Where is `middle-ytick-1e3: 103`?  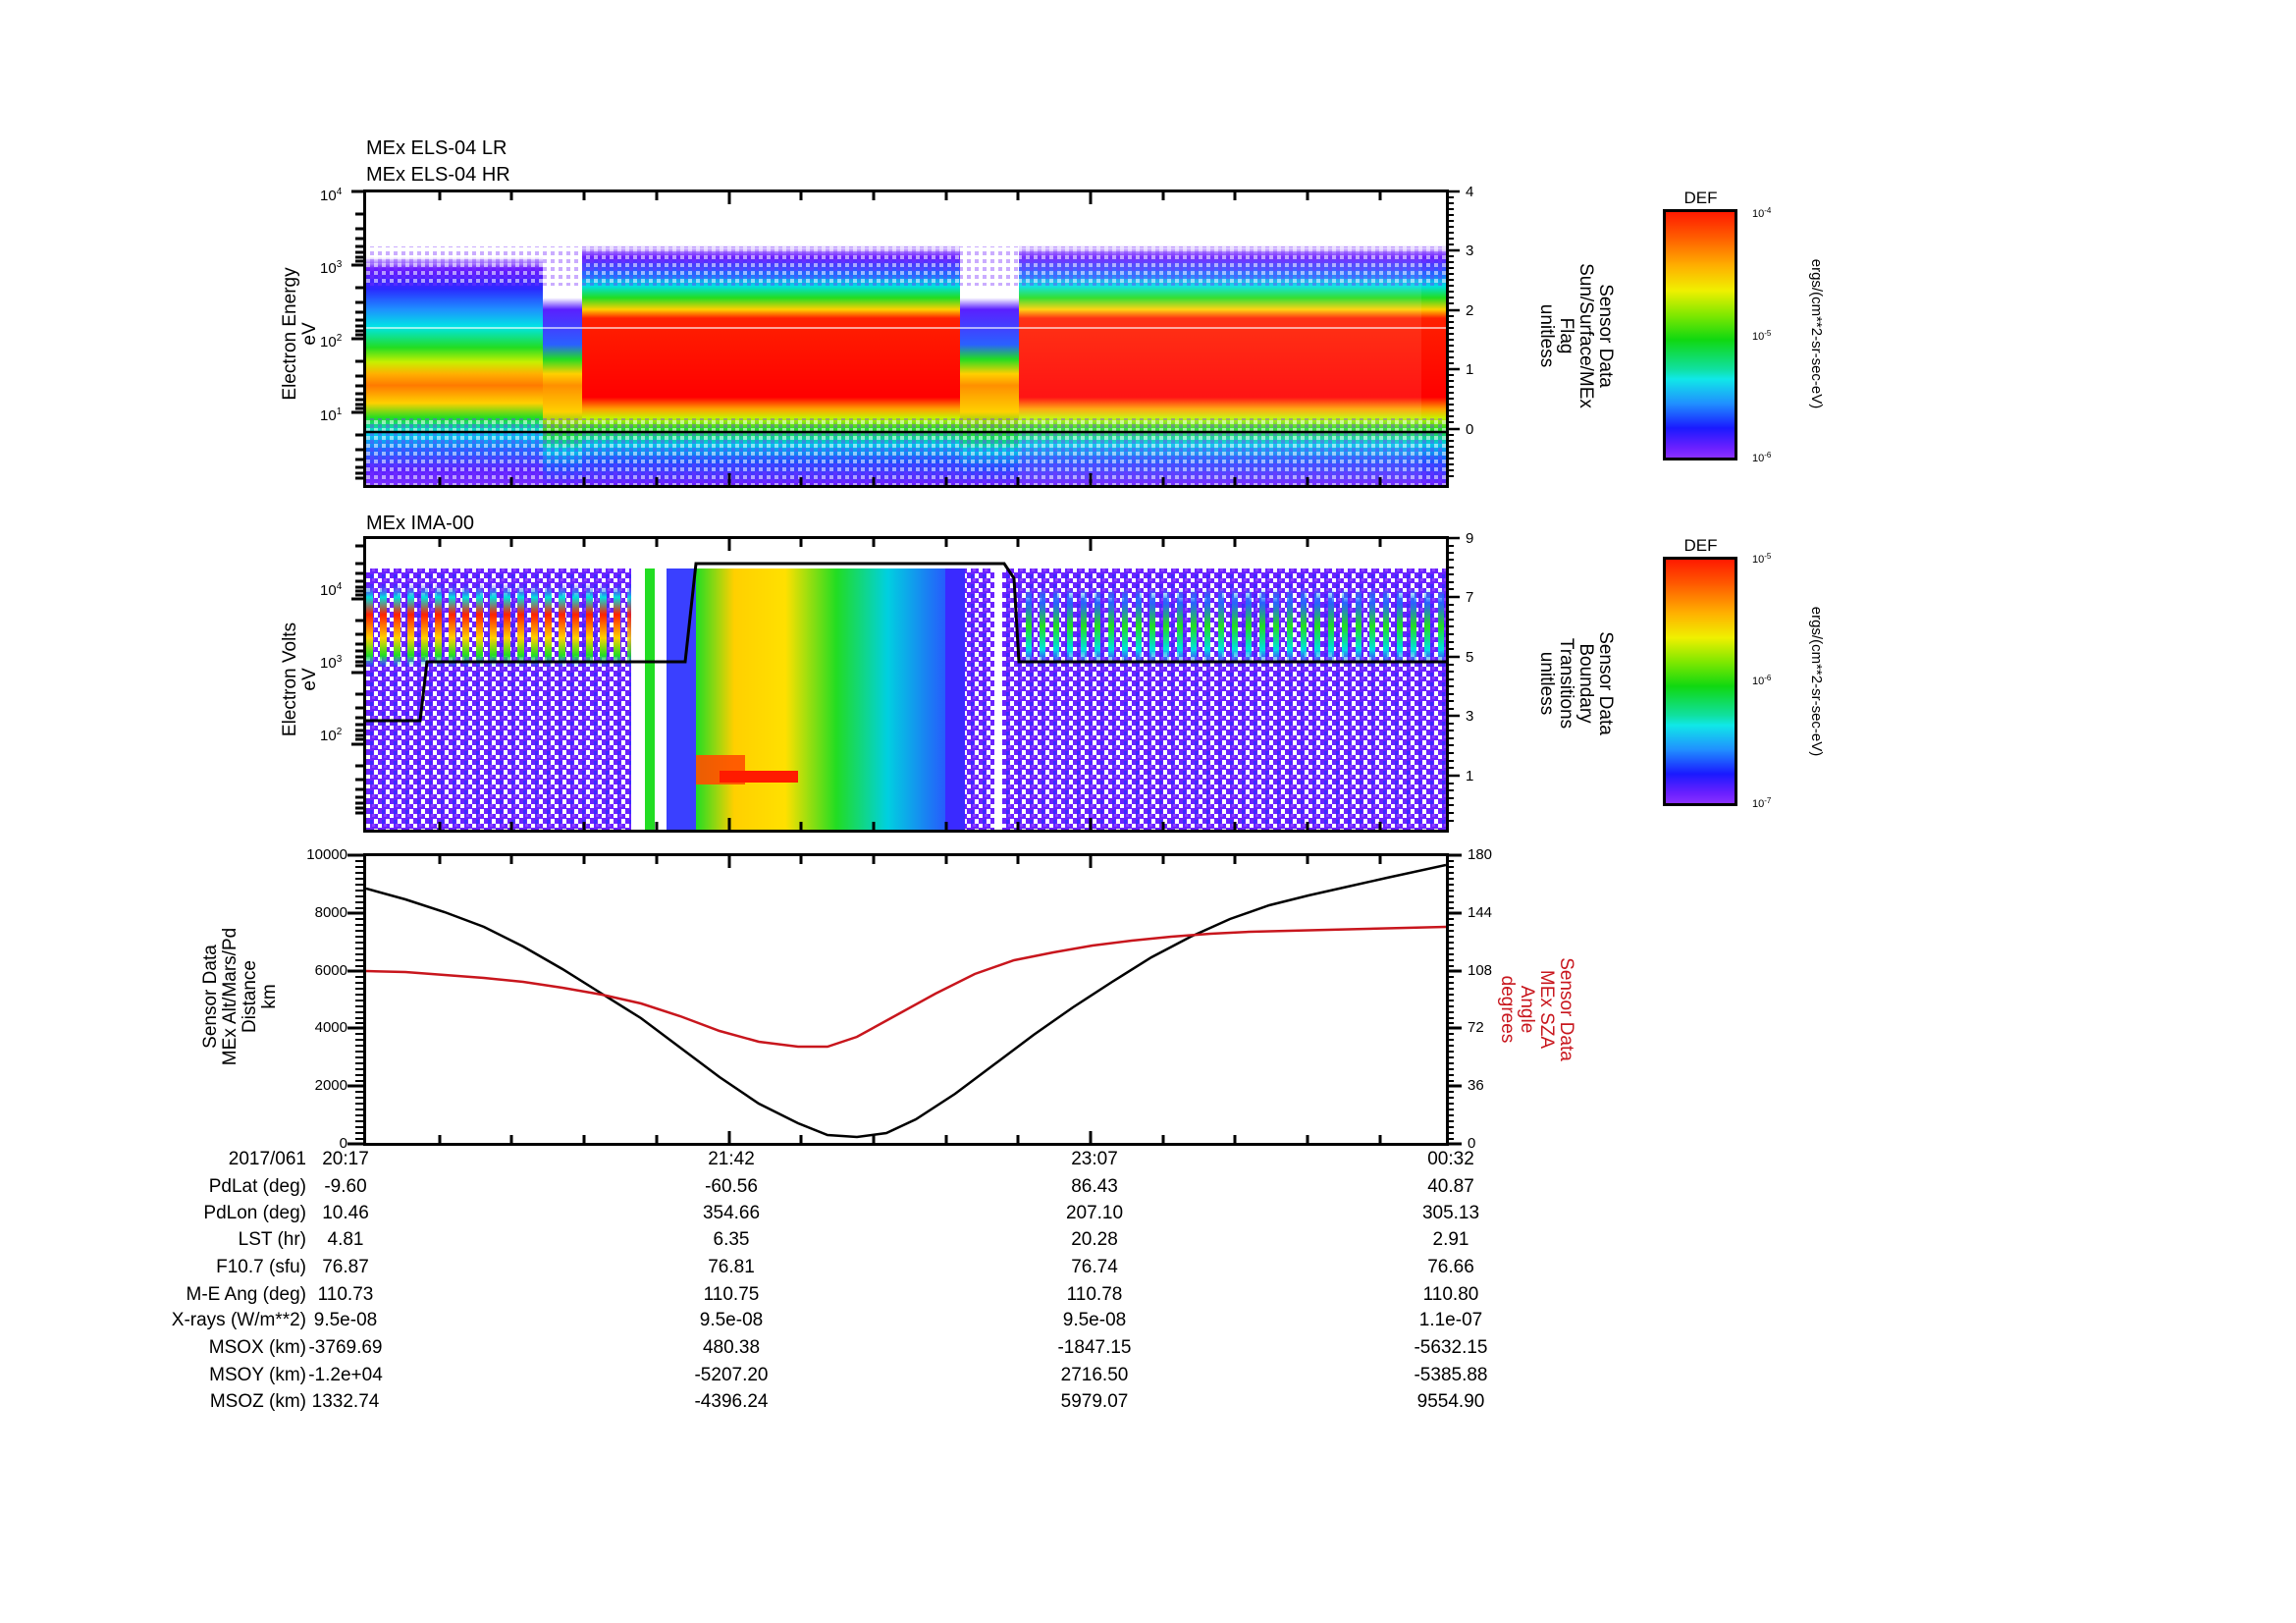 middle-ytick-1e3: 103 is located at coordinates (331, 663).